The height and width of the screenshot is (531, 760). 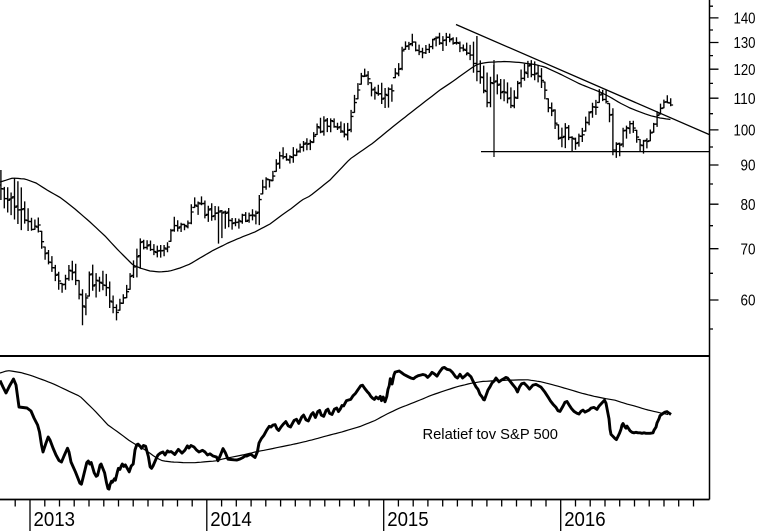 I want to click on svg-text: Relatief tov S&P 500, so click(x=491, y=435).